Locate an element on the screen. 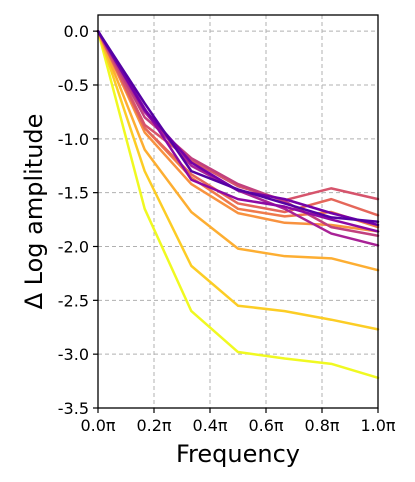 This screenshot has width=415, height=482. x-tick-label: 0.6π is located at coordinates (265, 425).